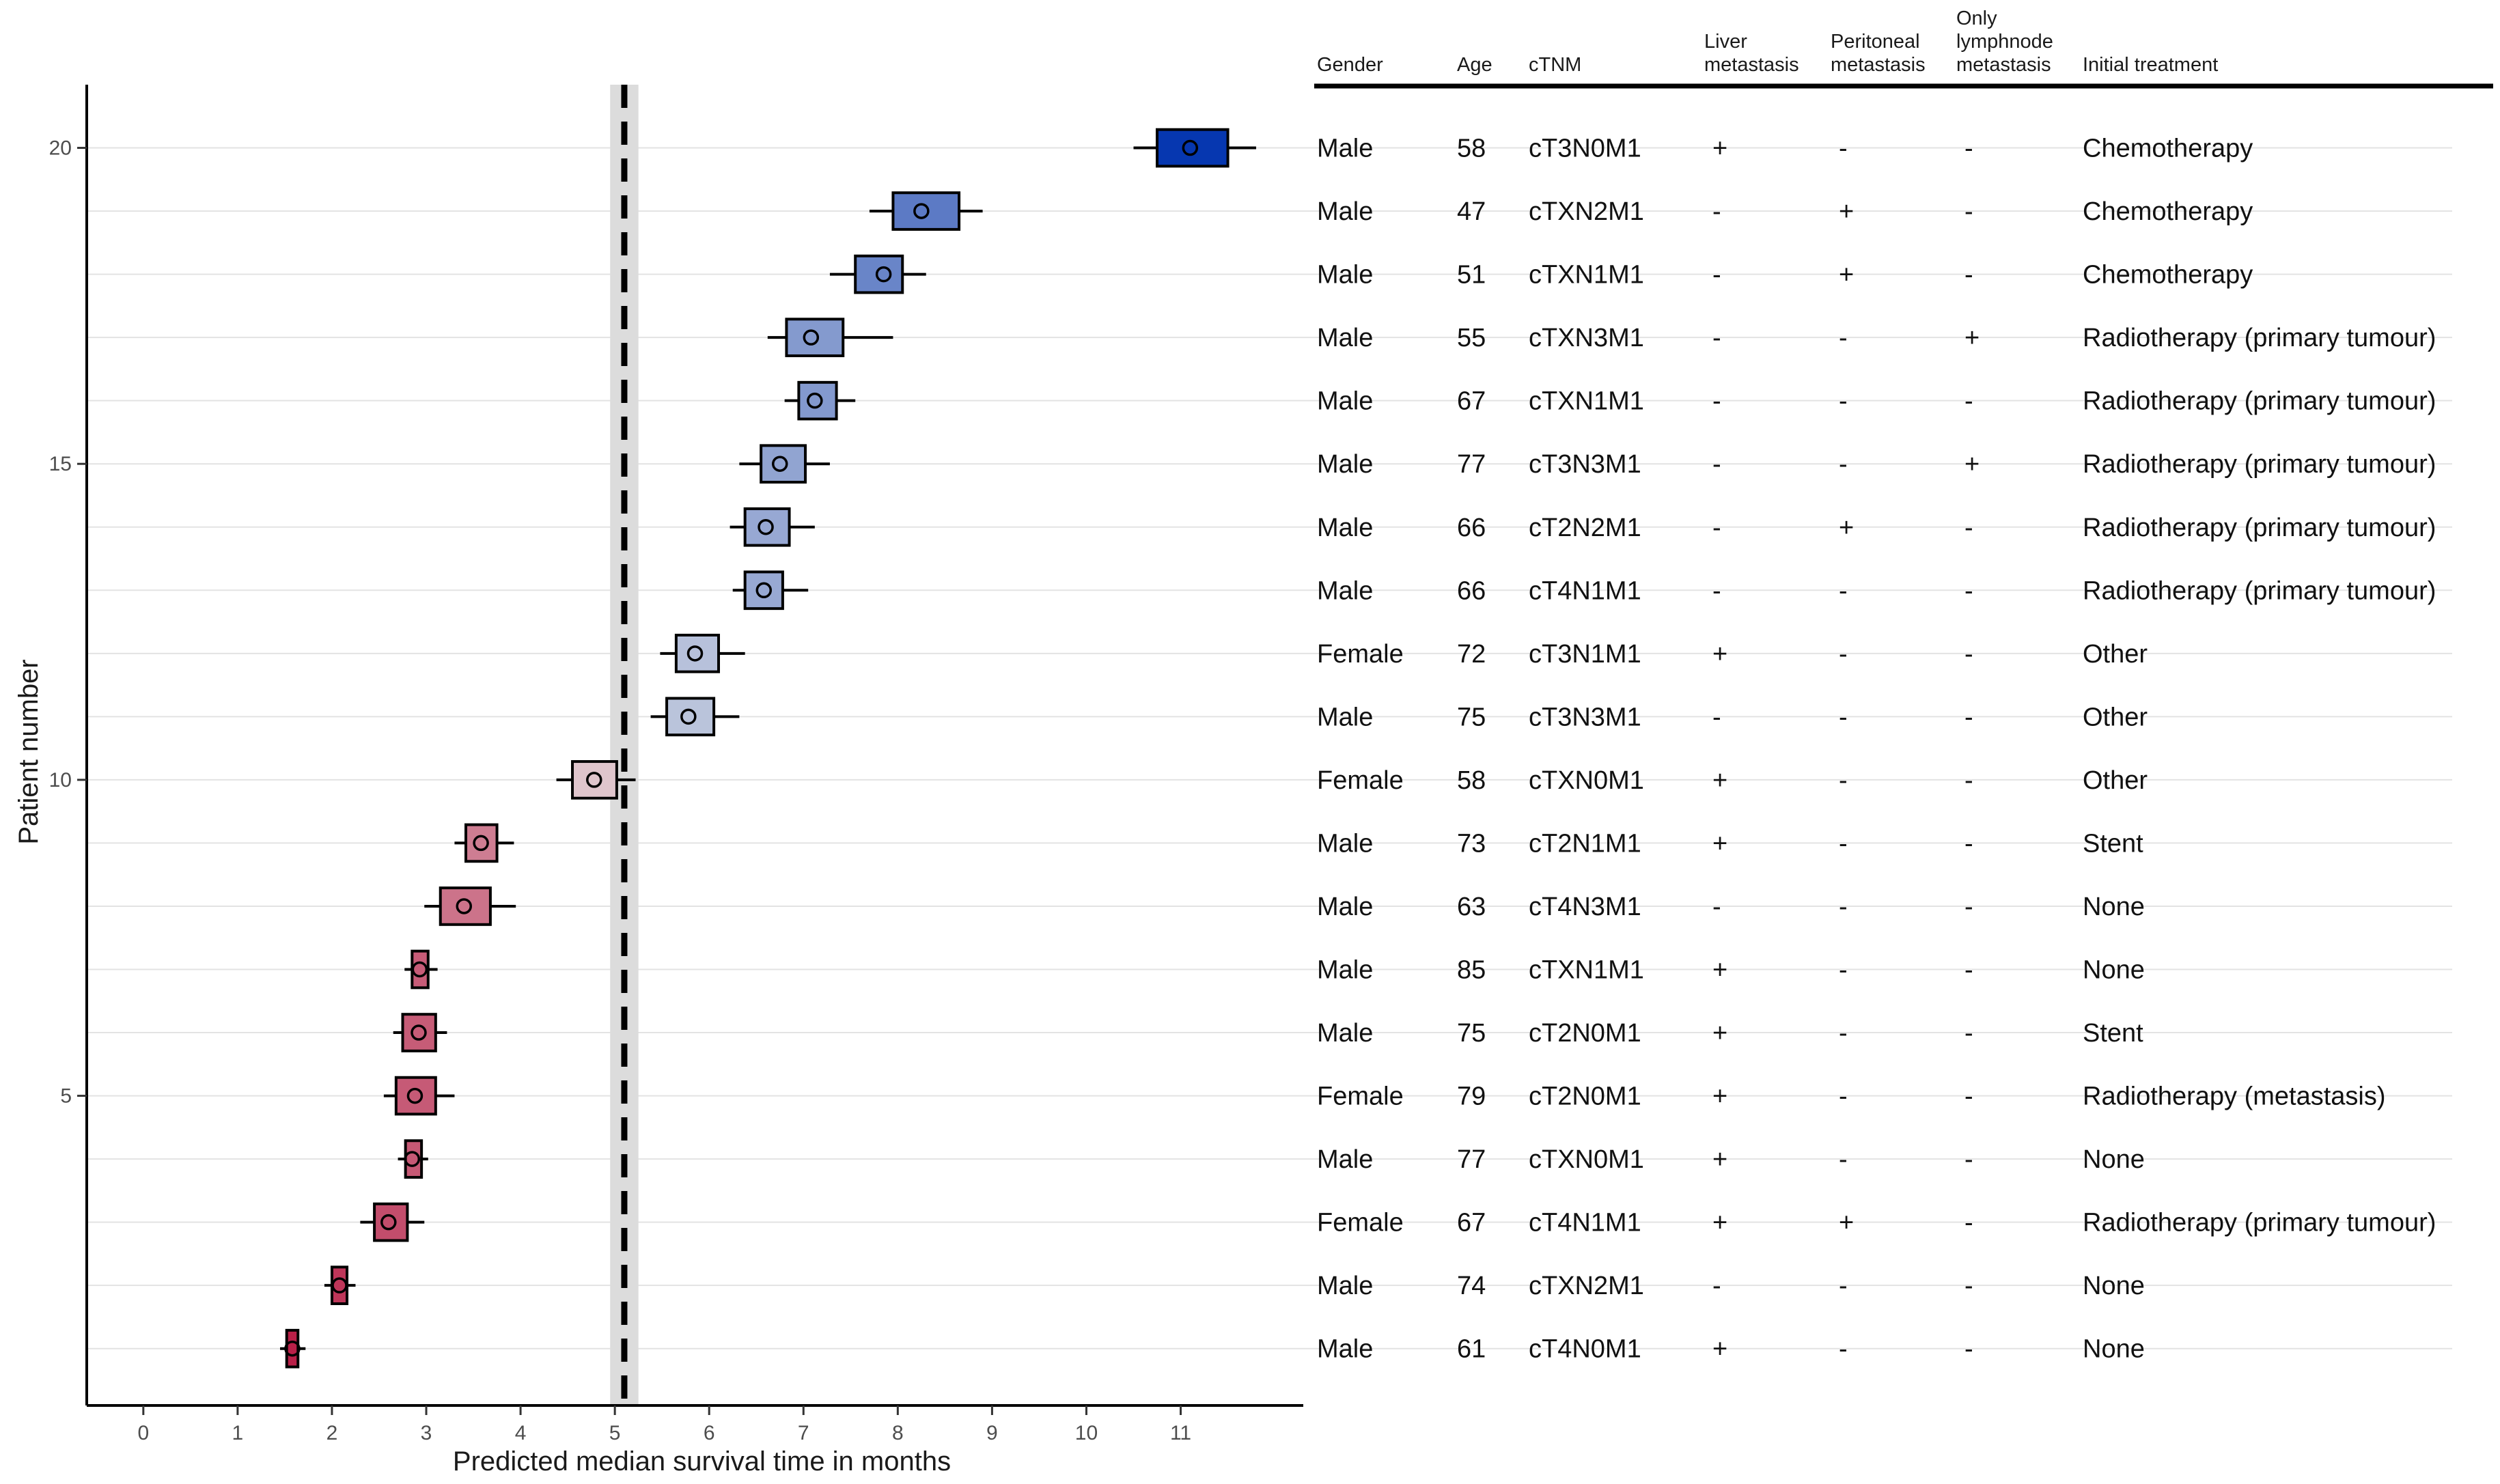  What do you see at coordinates (1586, 275) in the screenshot?
I see `table-cell: cTXN1M1` at bounding box center [1586, 275].